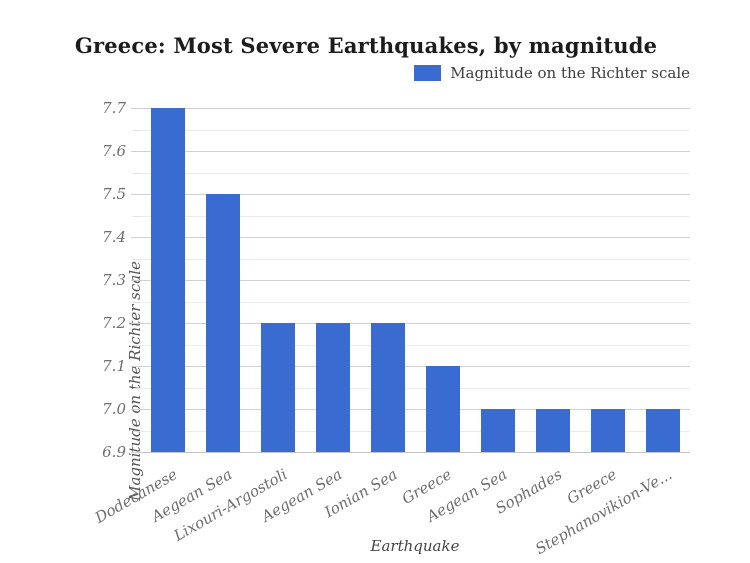 The width and height of the screenshot is (750, 563). What do you see at coordinates (570, 73) in the screenshot?
I see `legend-label: Magnitude on the Richter scale` at bounding box center [570, 73].